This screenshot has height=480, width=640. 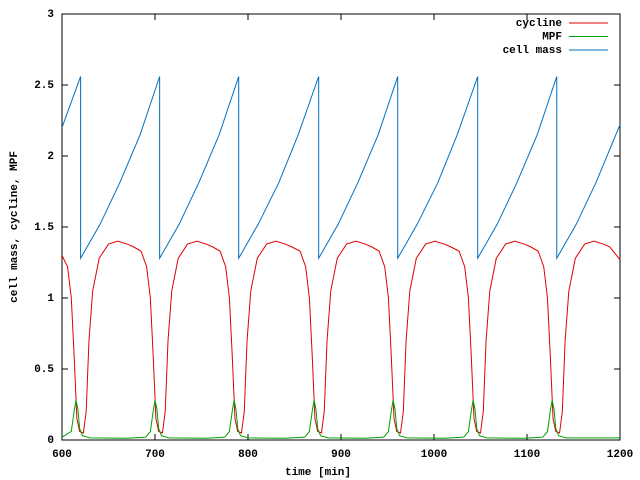 I want to click on x-tick-label: 600, so click(x=62, y=455).